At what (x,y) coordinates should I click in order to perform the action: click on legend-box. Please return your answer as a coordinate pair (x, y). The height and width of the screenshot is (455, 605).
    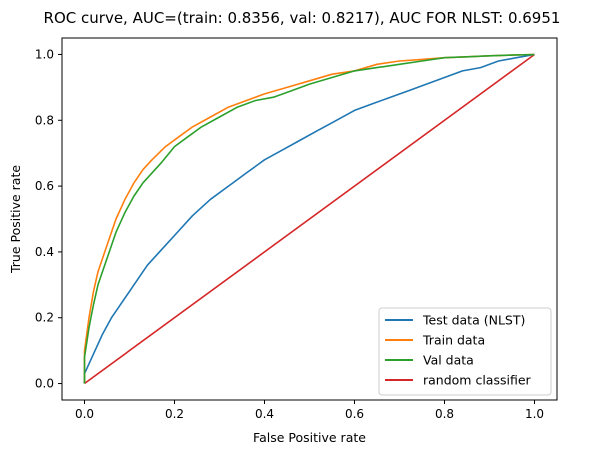
    Looking at the image, I should click on (465, 351).